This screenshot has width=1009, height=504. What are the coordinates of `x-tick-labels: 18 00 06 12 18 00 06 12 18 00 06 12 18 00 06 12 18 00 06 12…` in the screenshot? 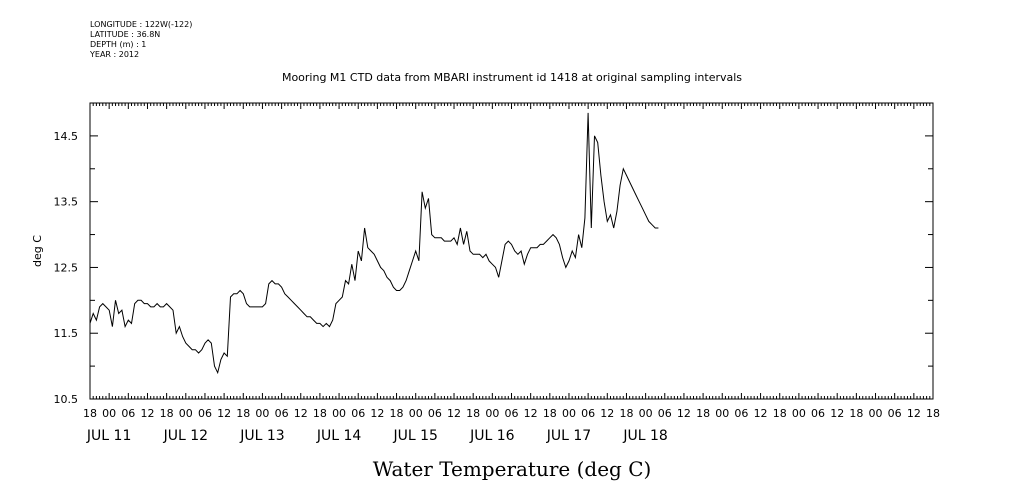 It's located at (511, 413).